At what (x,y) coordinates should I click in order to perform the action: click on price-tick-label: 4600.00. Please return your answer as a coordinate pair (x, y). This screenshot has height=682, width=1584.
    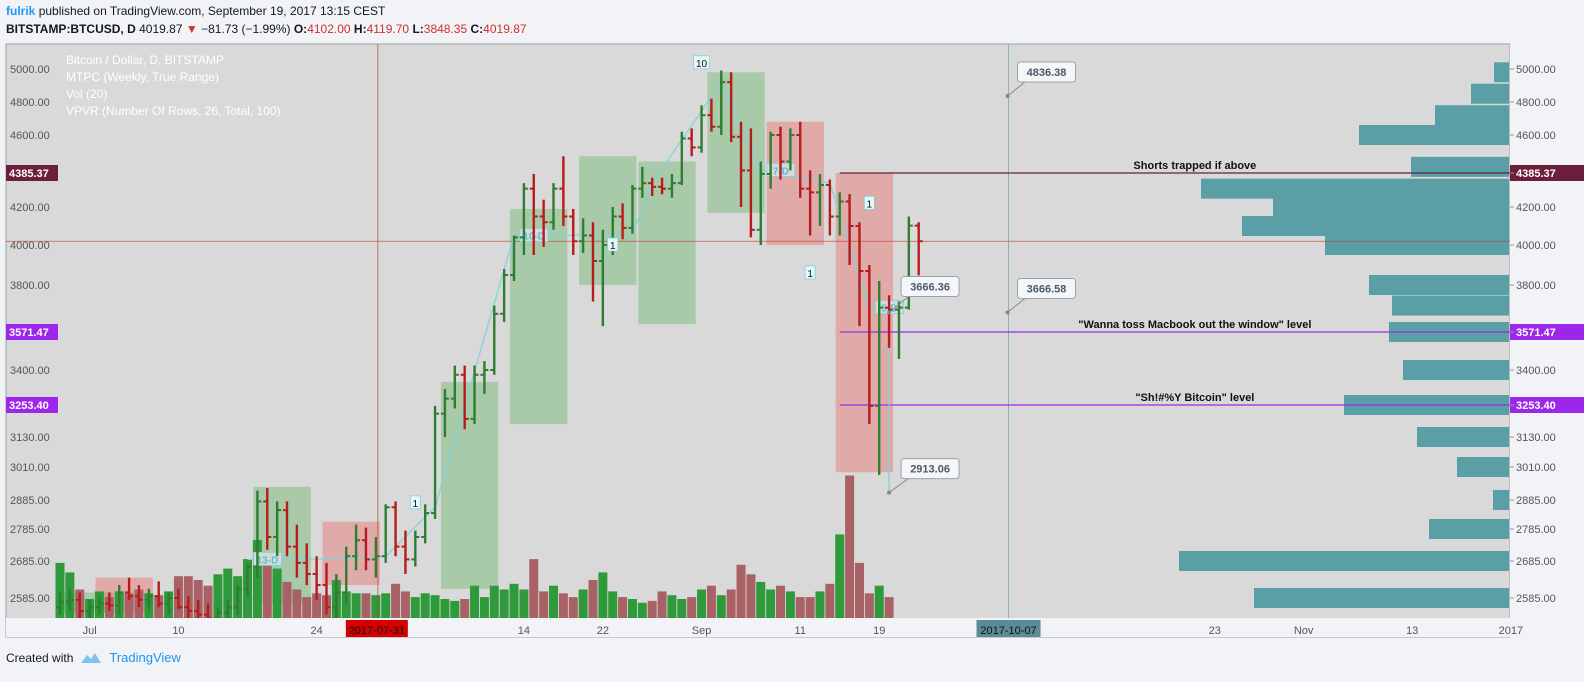
    Looking at the image, I should click on (1536, 136).